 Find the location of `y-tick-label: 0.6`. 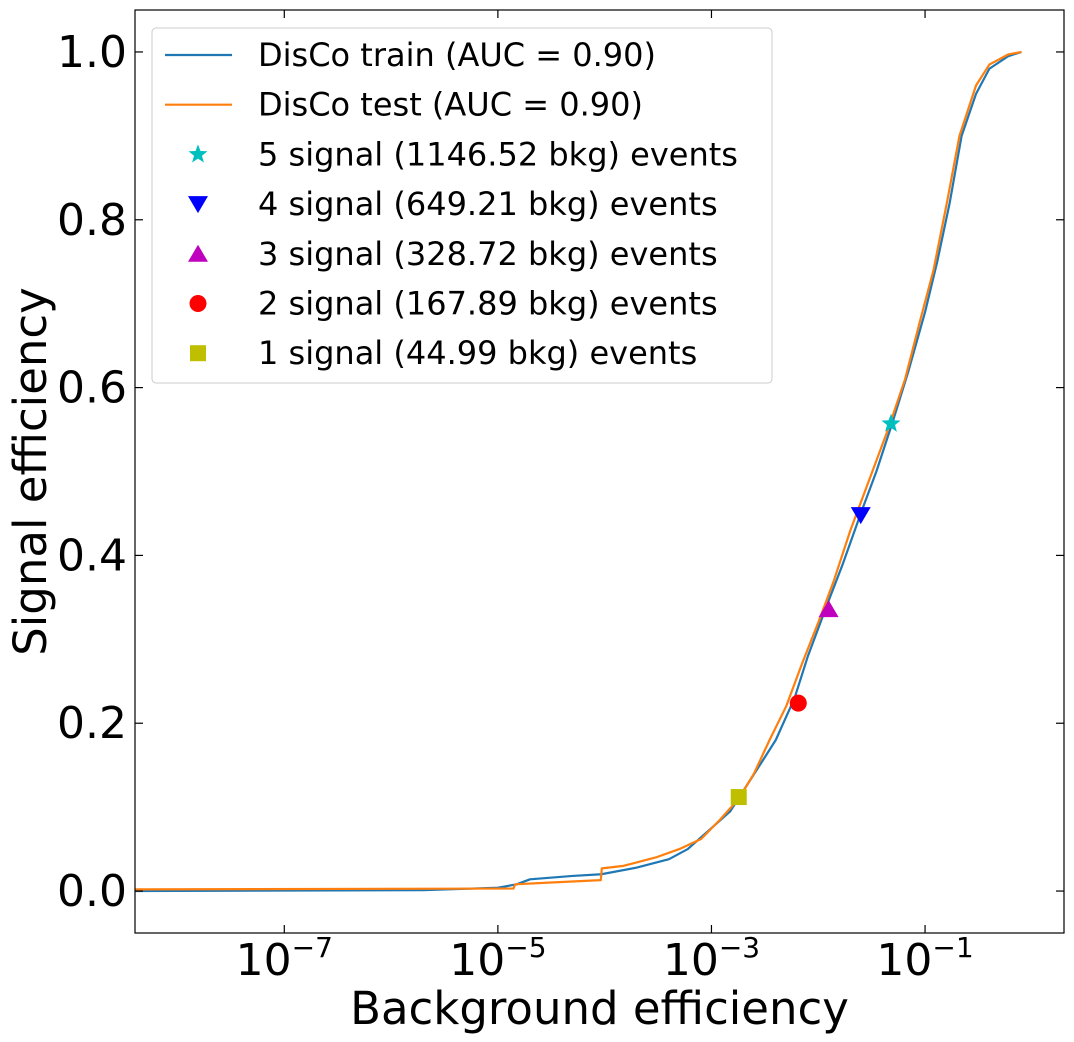

y-tick-label: 0.6 is located at coordinates (92, 388).